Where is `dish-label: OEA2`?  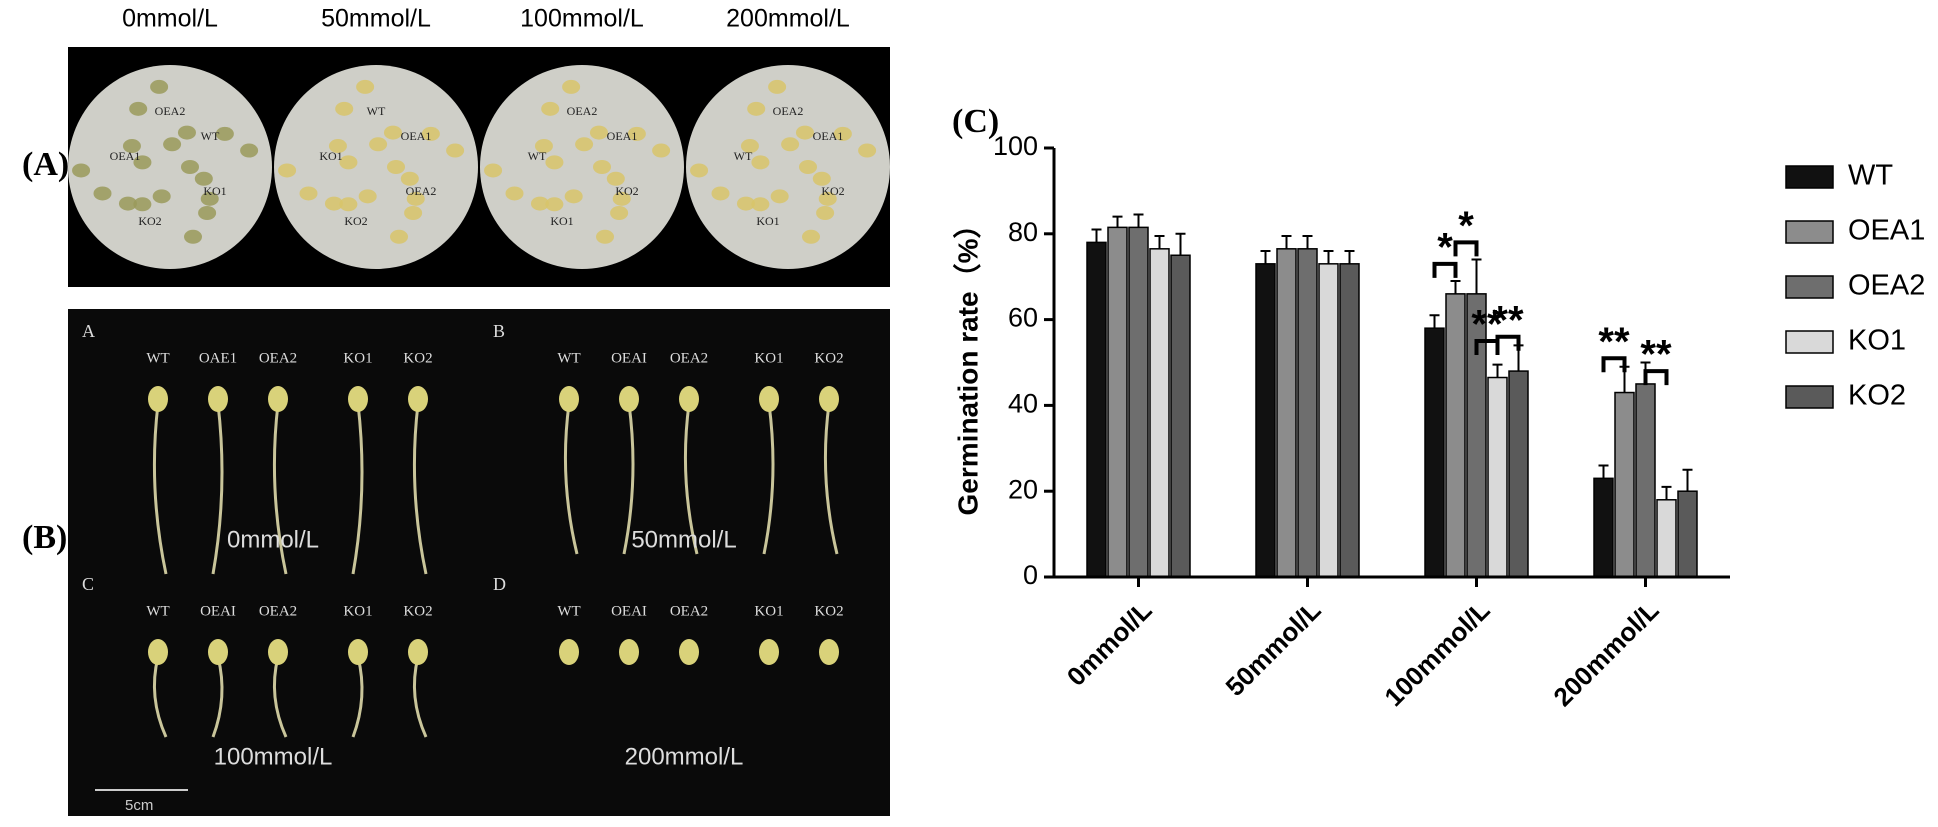 dish-label: OEA2 is located at coordinates (582, 111).